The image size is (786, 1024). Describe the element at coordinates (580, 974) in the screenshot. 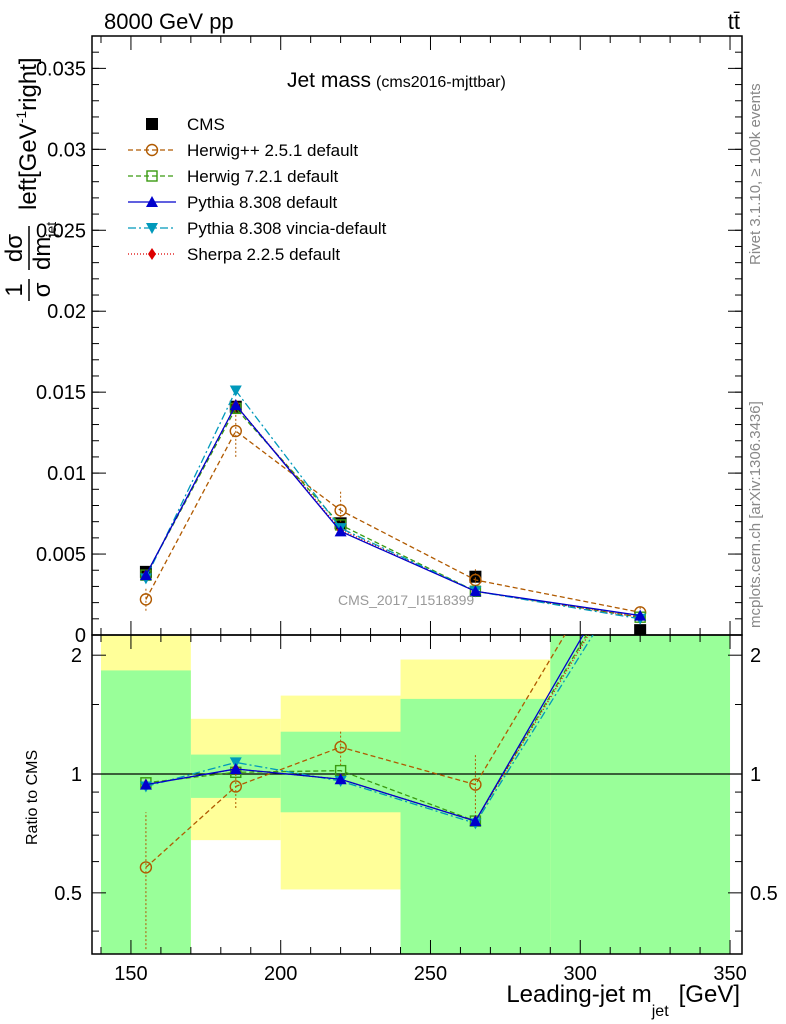

I see `x-tick-label: 300` at that location.